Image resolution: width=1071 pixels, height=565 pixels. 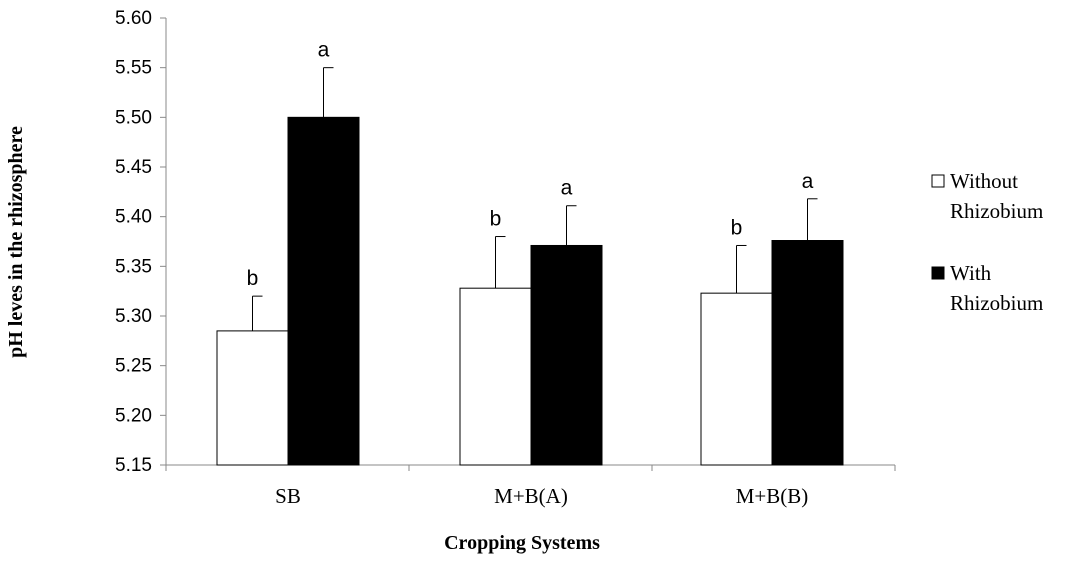 I want to click on legend-label: Without, so click(x=984, y=181).